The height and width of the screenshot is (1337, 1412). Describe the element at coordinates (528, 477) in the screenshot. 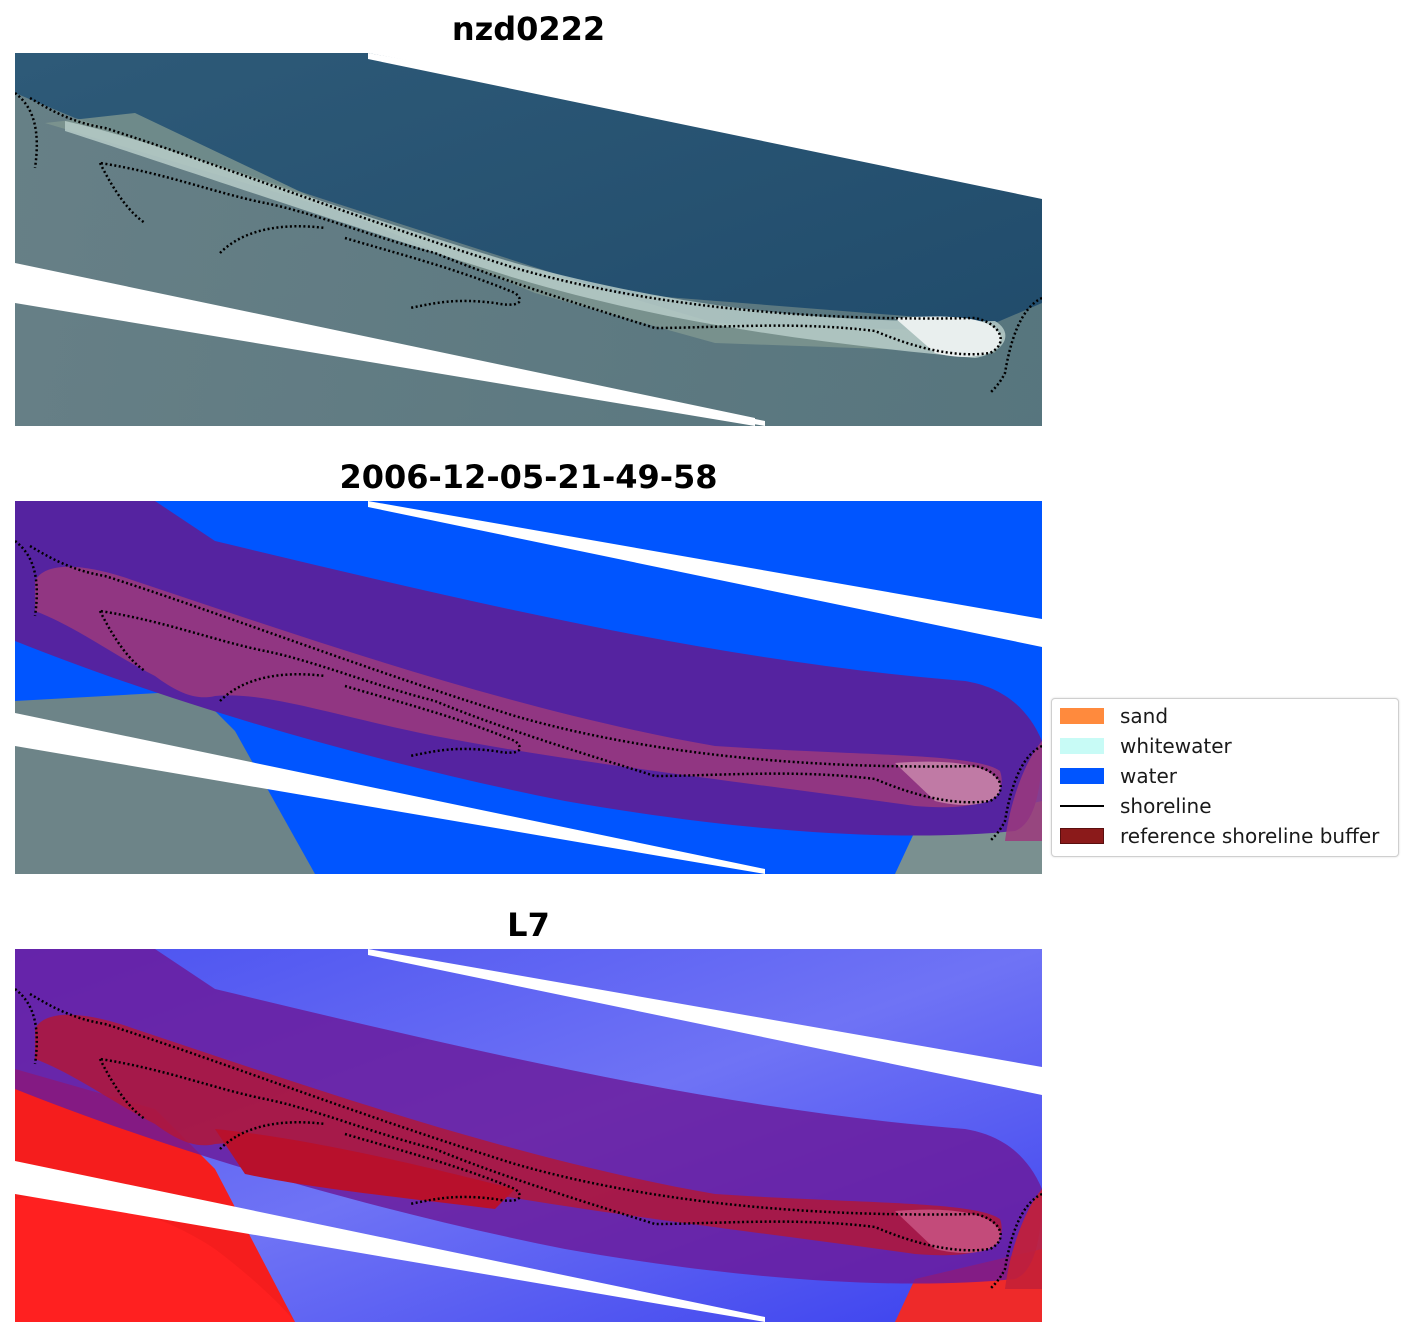

I see `panel-title-date: 2006-12-05-21-49-58` at that location.